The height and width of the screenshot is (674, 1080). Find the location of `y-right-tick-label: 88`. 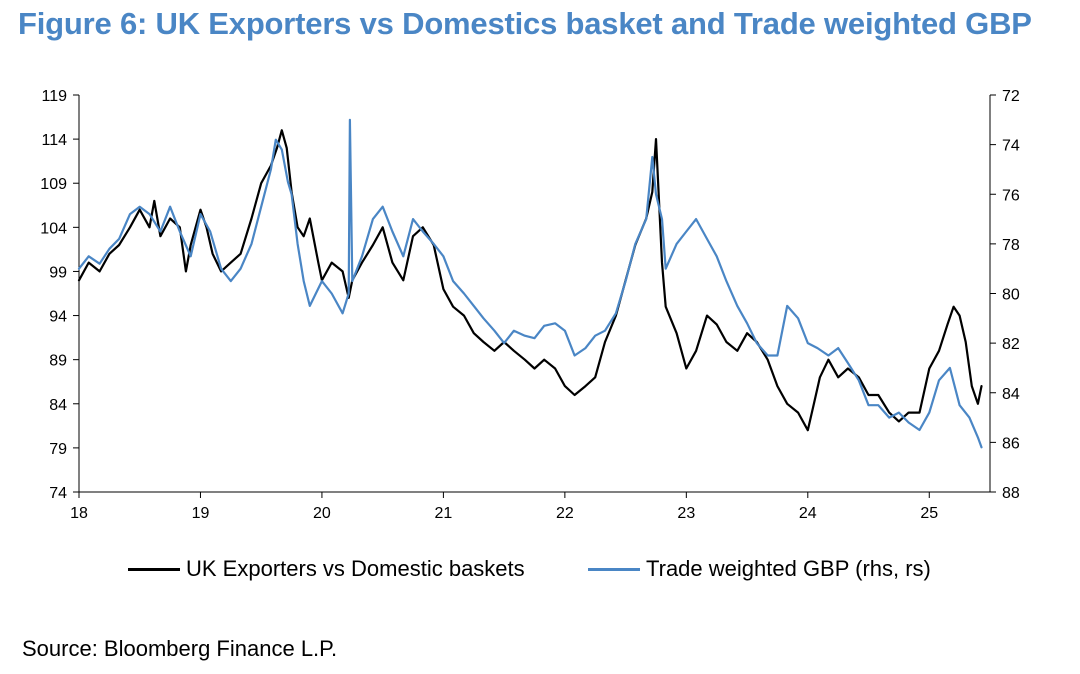

y-right-tick-label: 88 is located at coordinates (1011, 493).